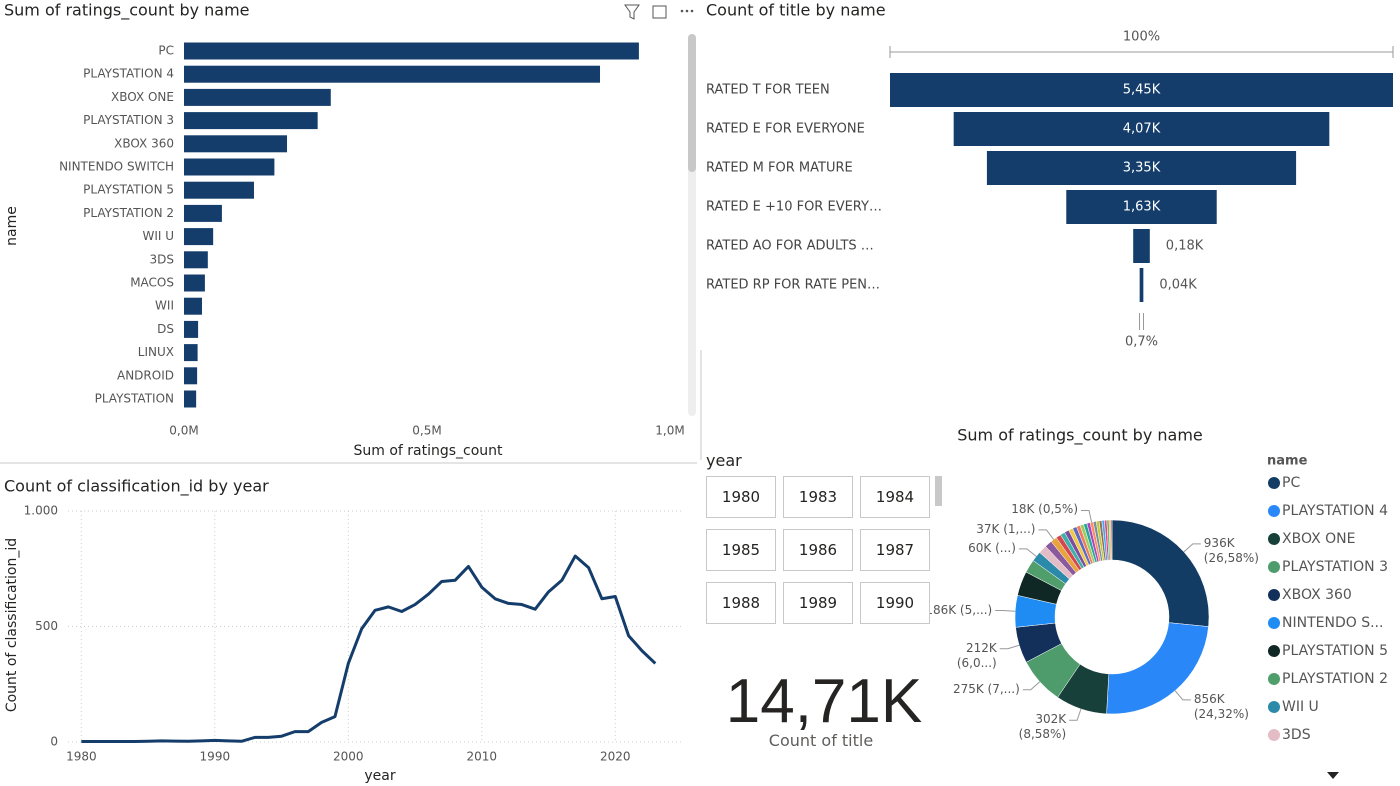 The width and height of the screenshot is (1400, 786). Describe the element at coordinates (215, 757) in the screenshot. I see `x-tick-label: 1990` at that location.